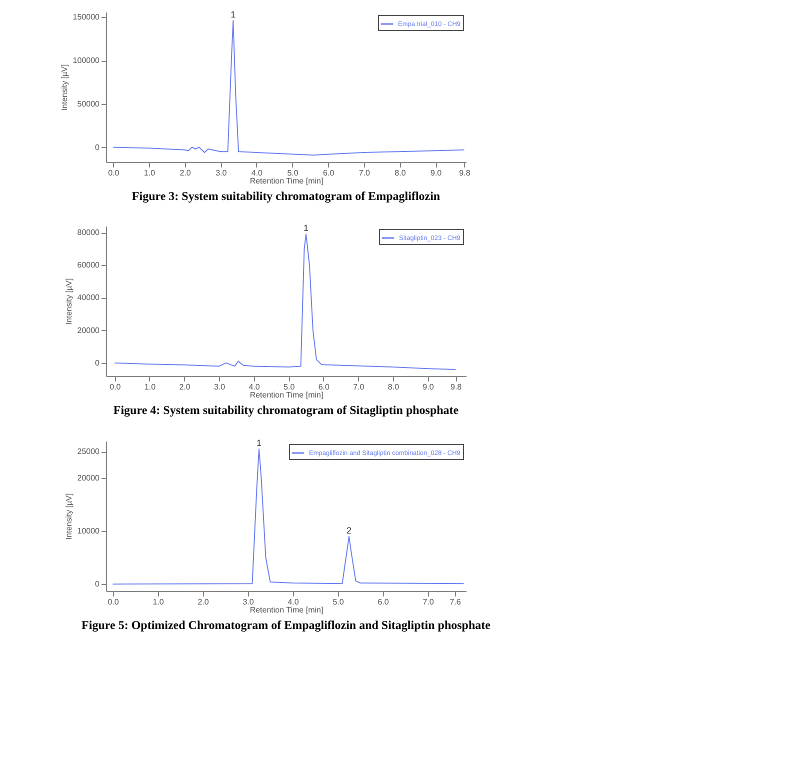 Image resolution: width=792 pixels, height=761 pixels. I want to click on y-tick-label: 100000, so click(86, 61).